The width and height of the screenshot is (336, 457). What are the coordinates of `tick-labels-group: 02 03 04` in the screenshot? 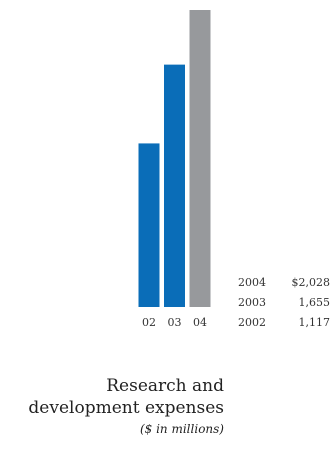 It's located at (174, 322).